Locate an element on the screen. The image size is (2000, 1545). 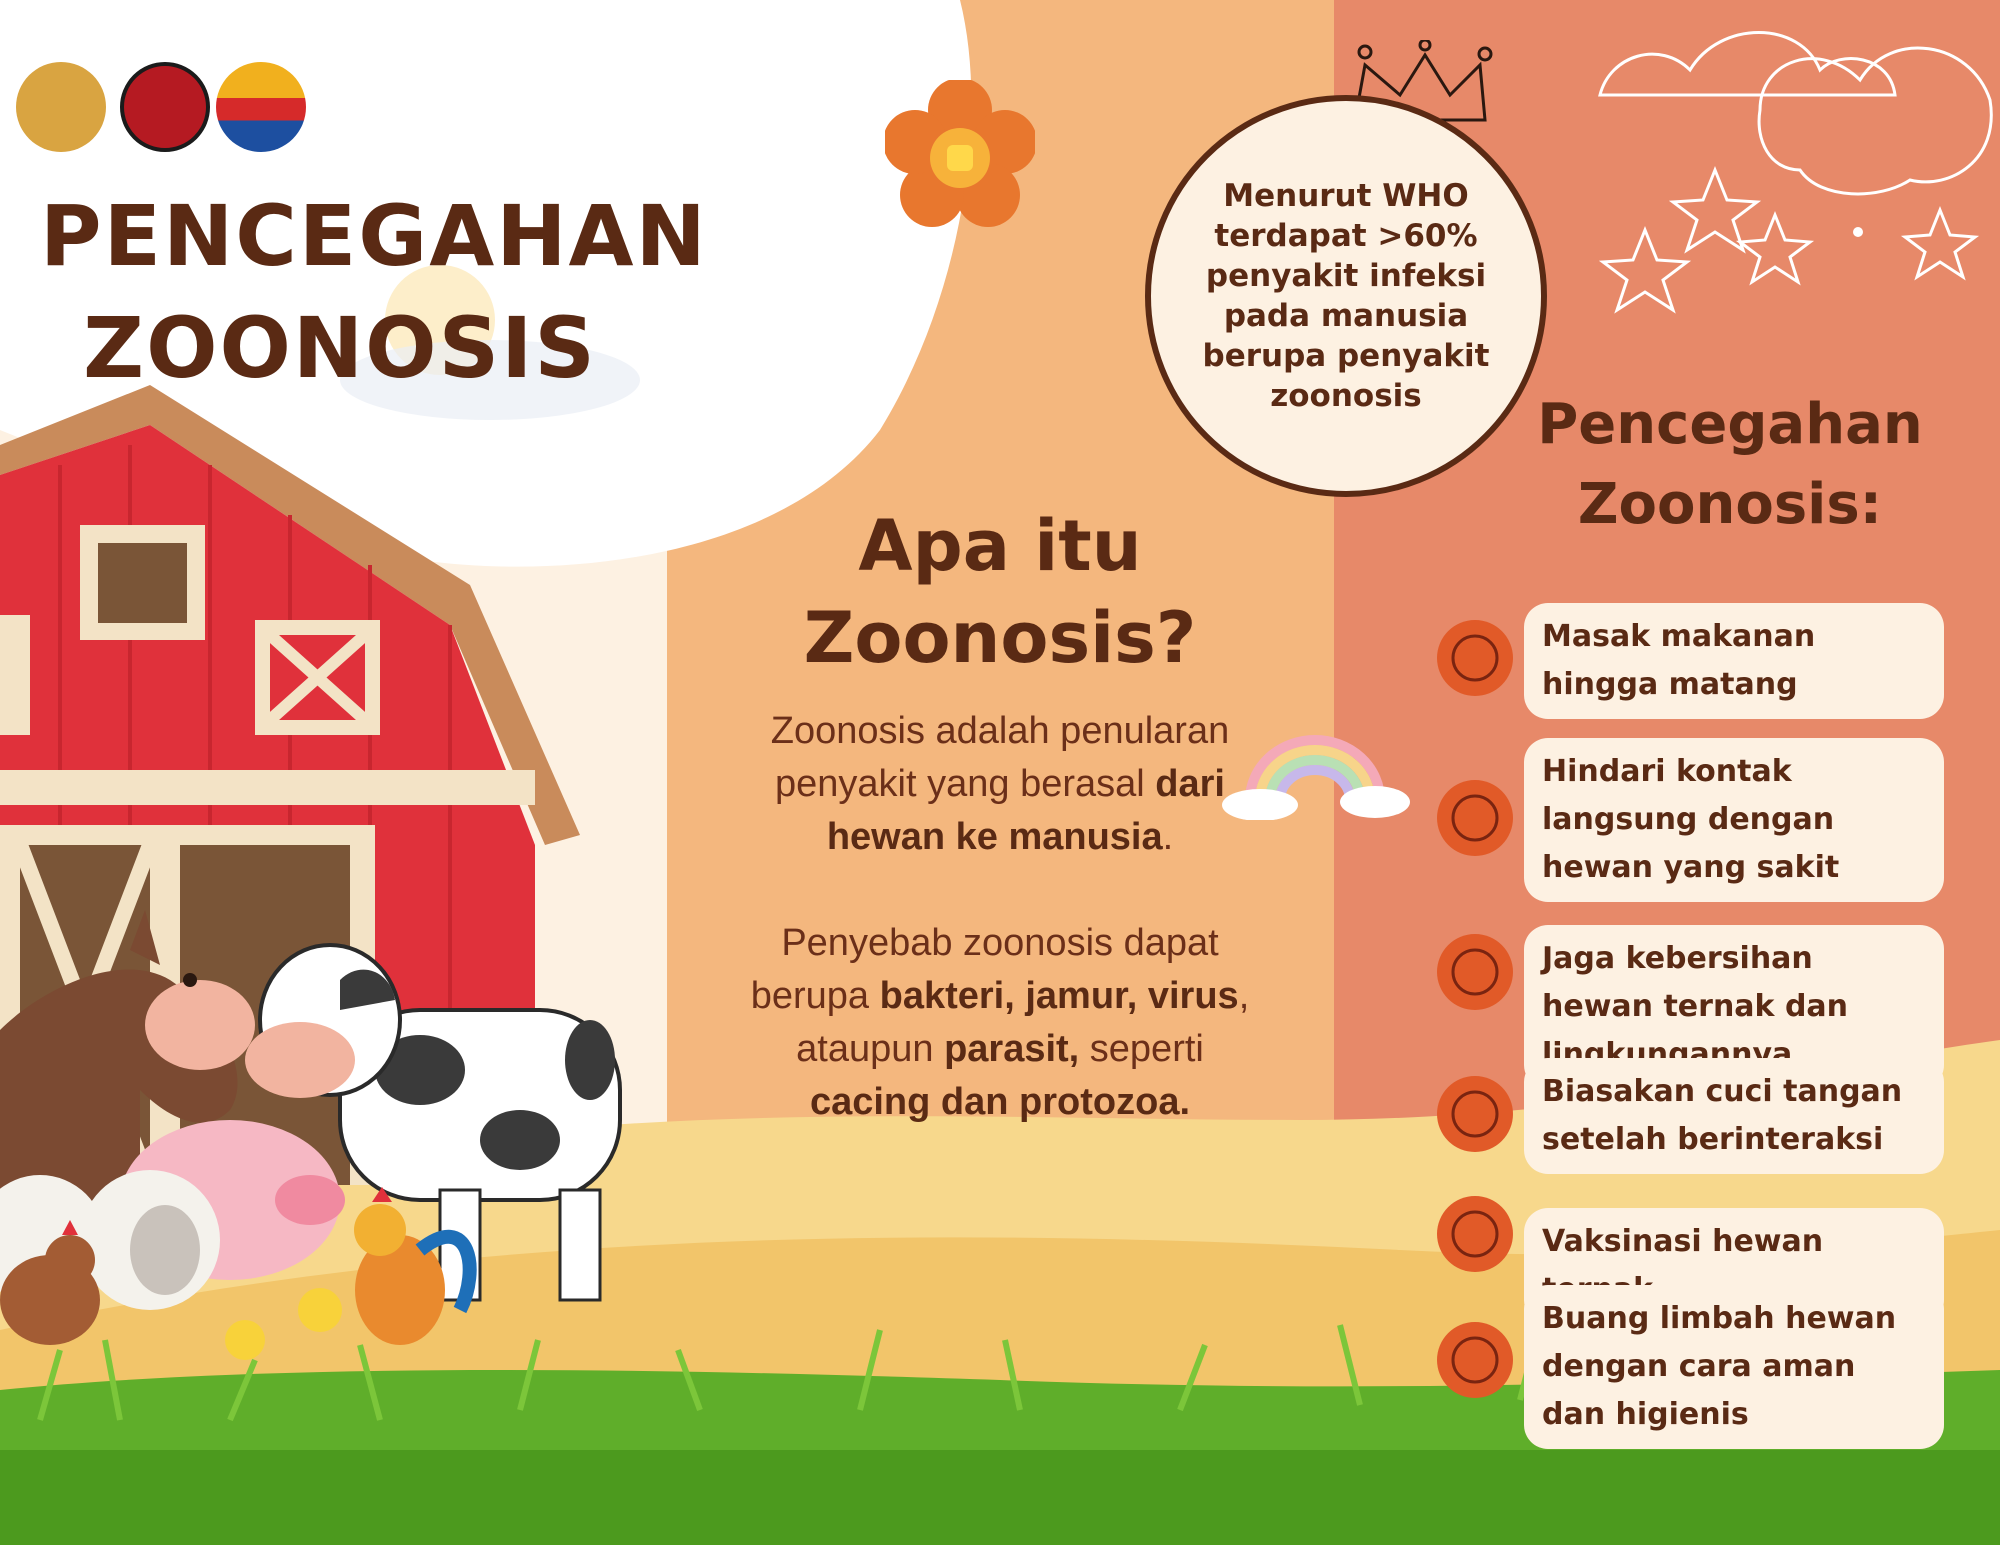
emphasis-text: bakteri, jamur, virus is located at coordinates (1059, 996).